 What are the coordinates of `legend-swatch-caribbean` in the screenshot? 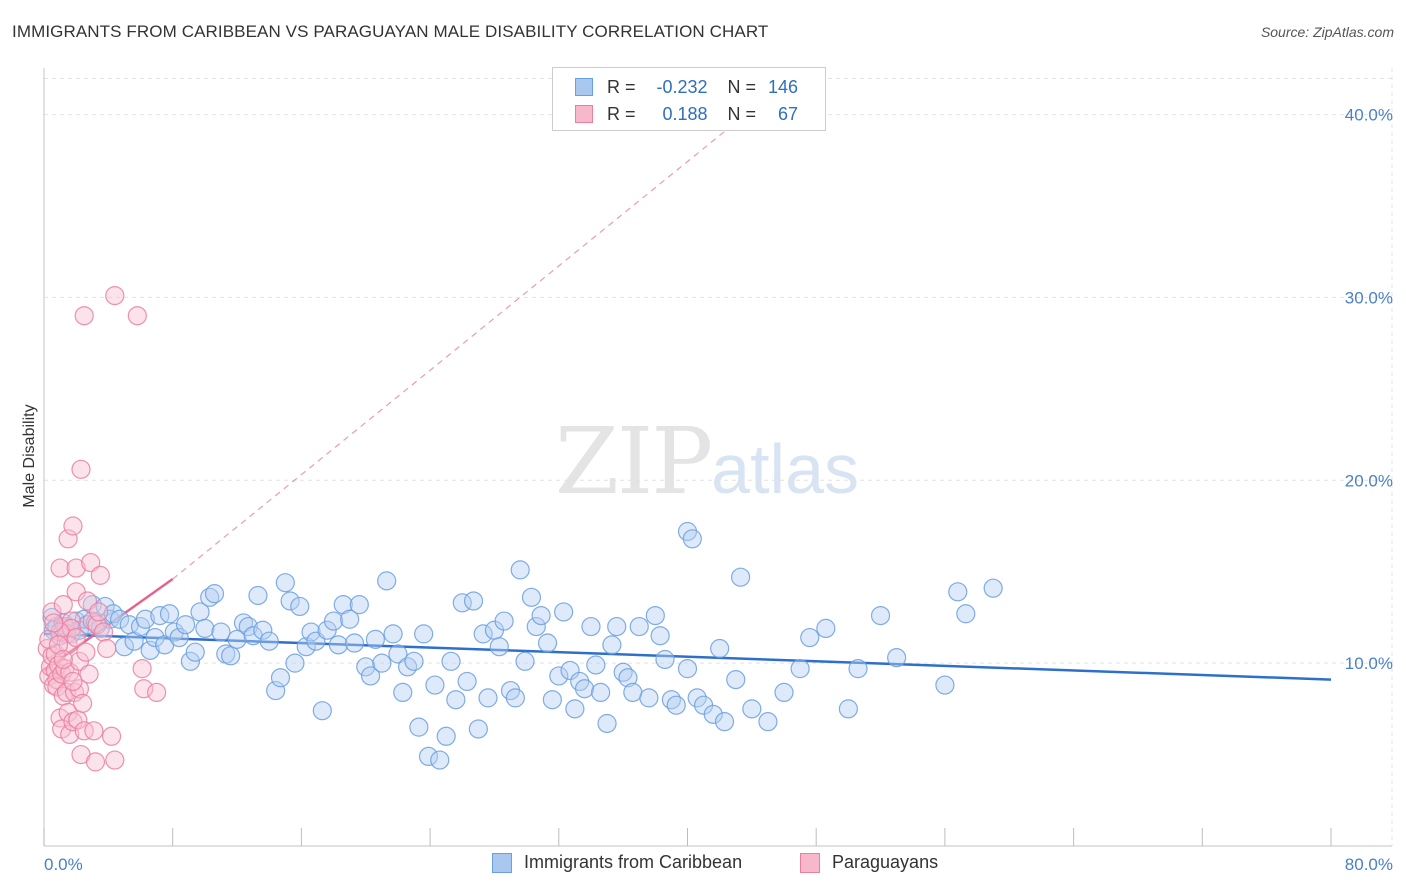 It's located at (584, 87).